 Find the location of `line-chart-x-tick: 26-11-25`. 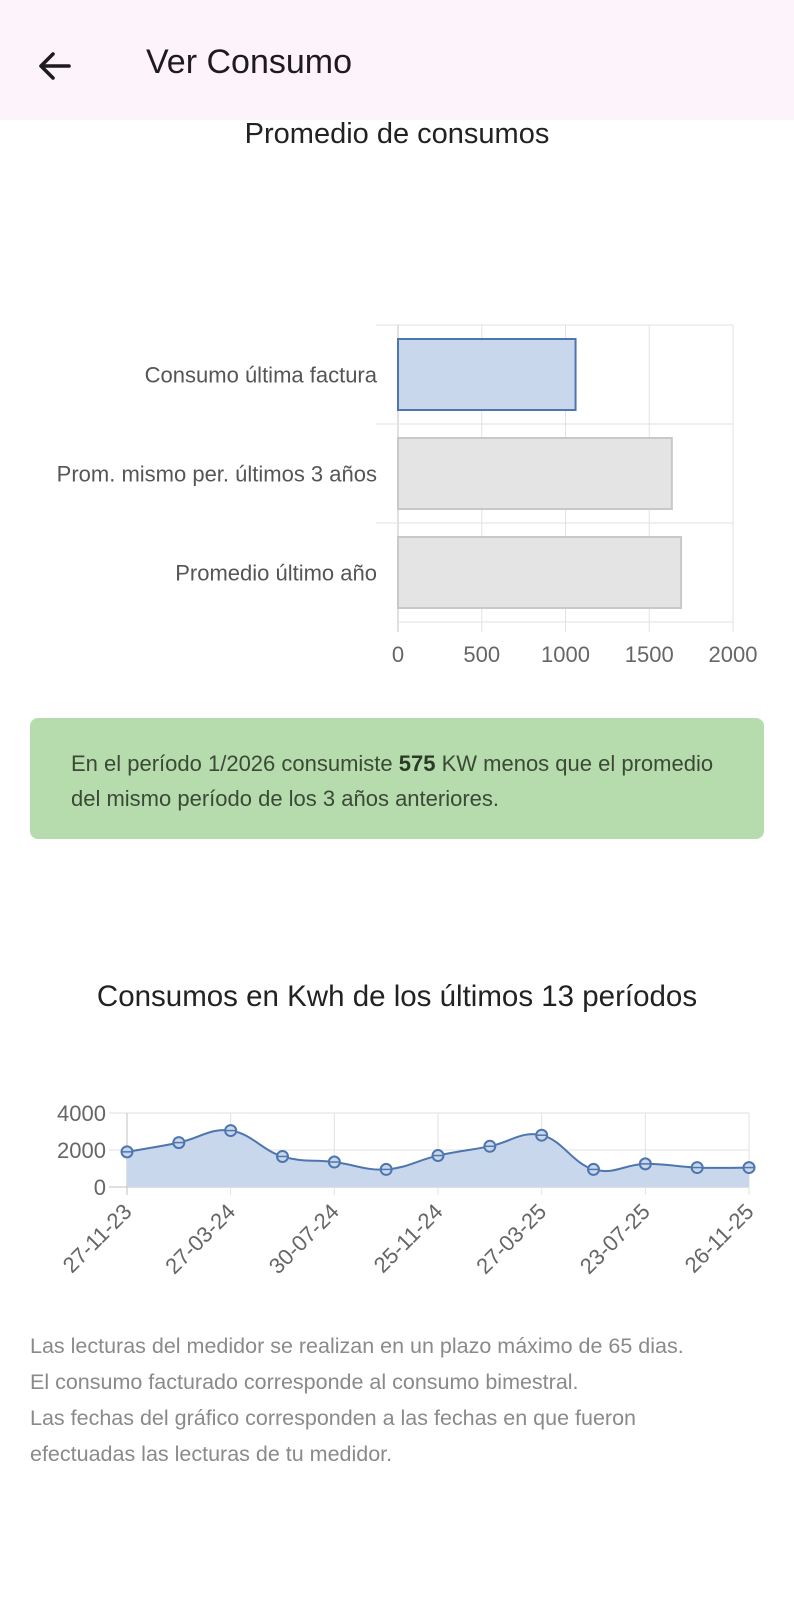

line-chart-x-tick: 26-11-25 is located at coordinates (719, 1238).